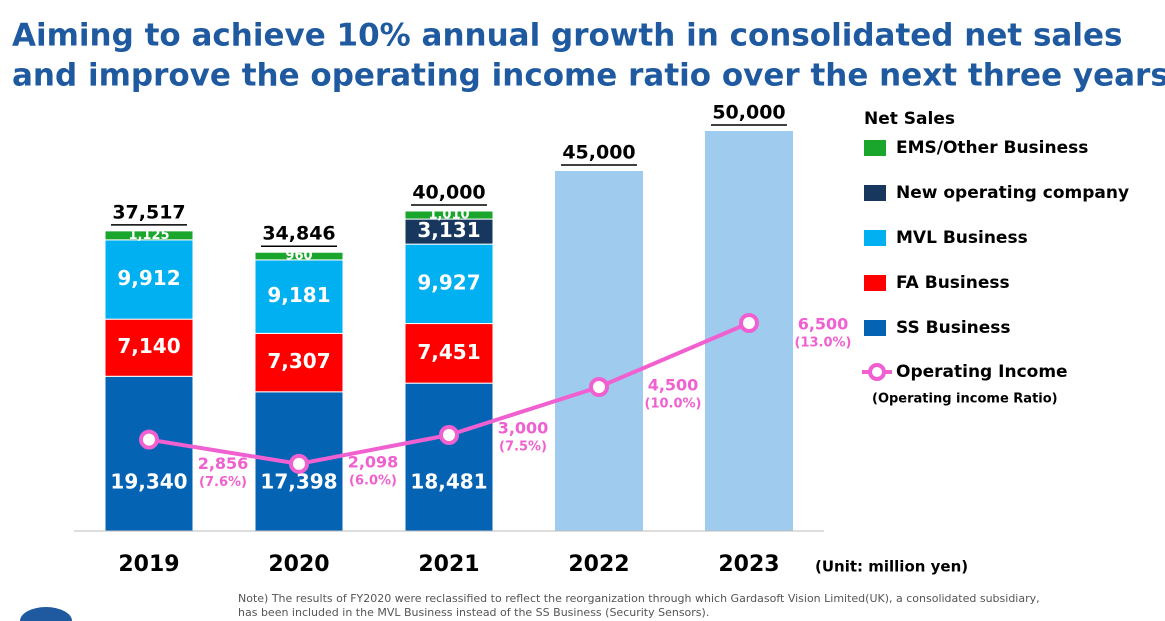 The width and height of the screenshot is (1165, 621). Describe the element at coordinates (1012, 193) in the screenshot. I see `legend-label: New operating company` at that location.